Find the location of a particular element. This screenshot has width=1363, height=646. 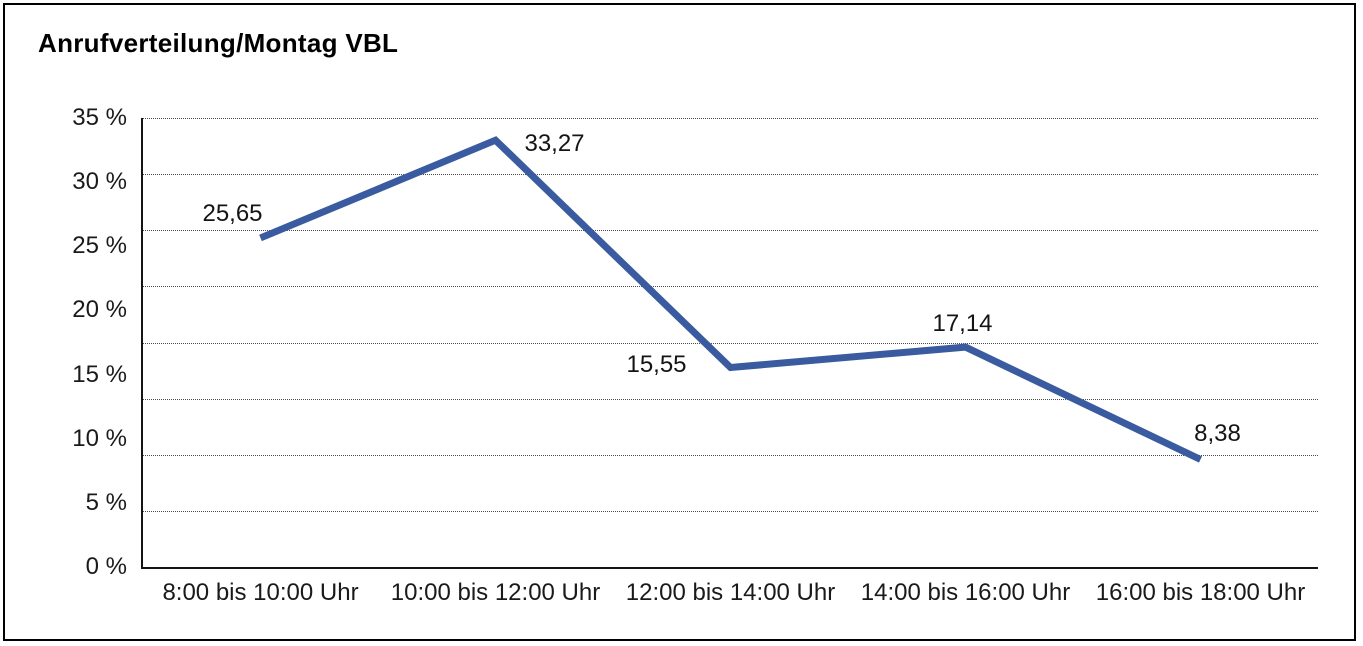

y-tick-label: 5 % is located at coordinates (106, 502).